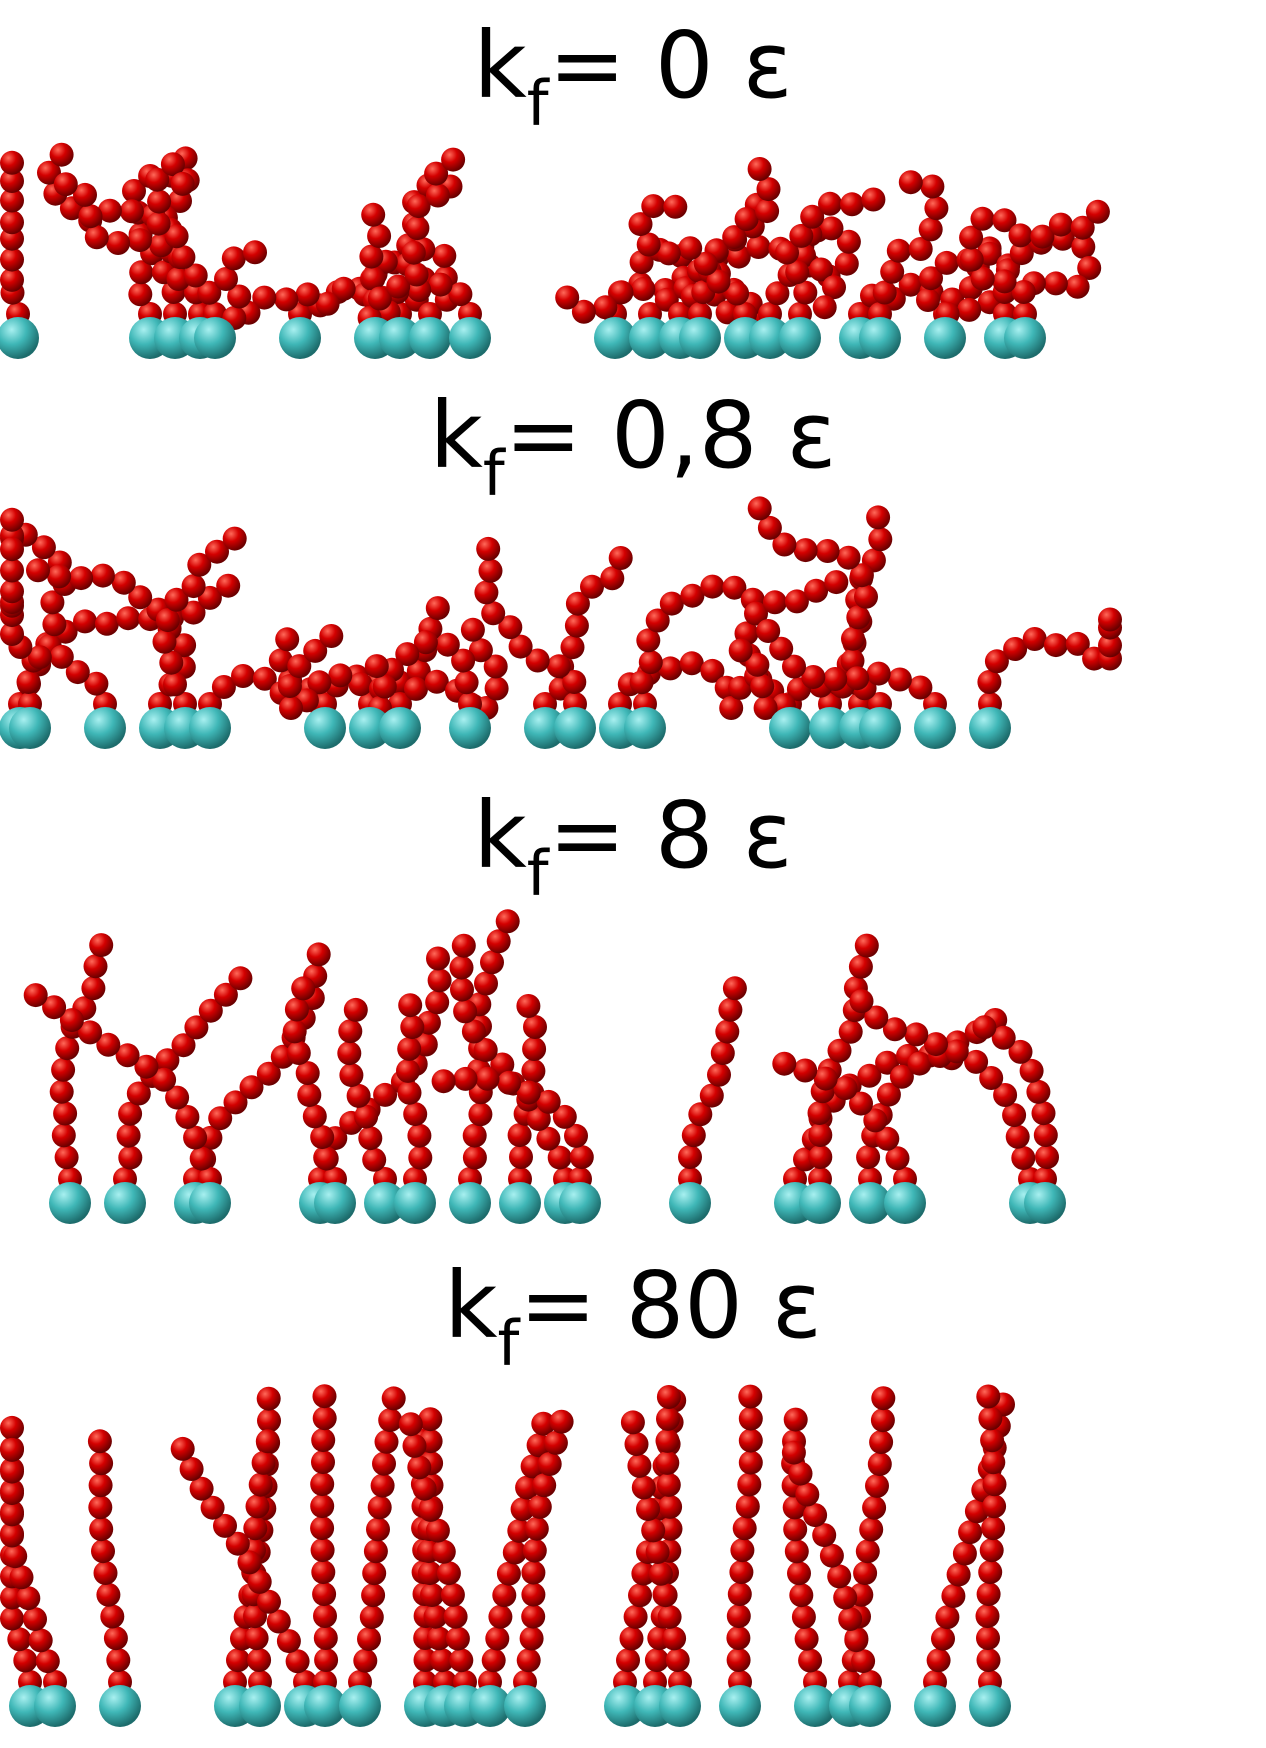 The image size is (1266, 1748). What do you see at coordinates (633, 846) in the screenshot?
I see `panel-title-kf-8: kf= 8 ε` at bounding box center [633, 846].